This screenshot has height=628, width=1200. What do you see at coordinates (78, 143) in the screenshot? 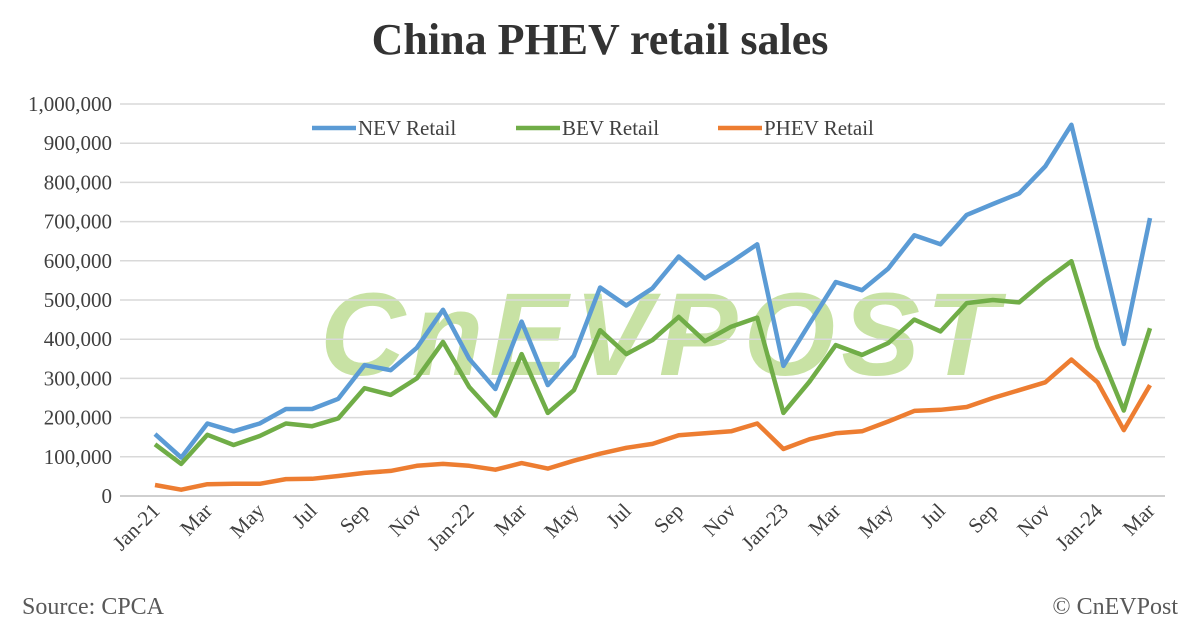
I see `y-tick-label: 900,000` at bounding box center [78, 143].